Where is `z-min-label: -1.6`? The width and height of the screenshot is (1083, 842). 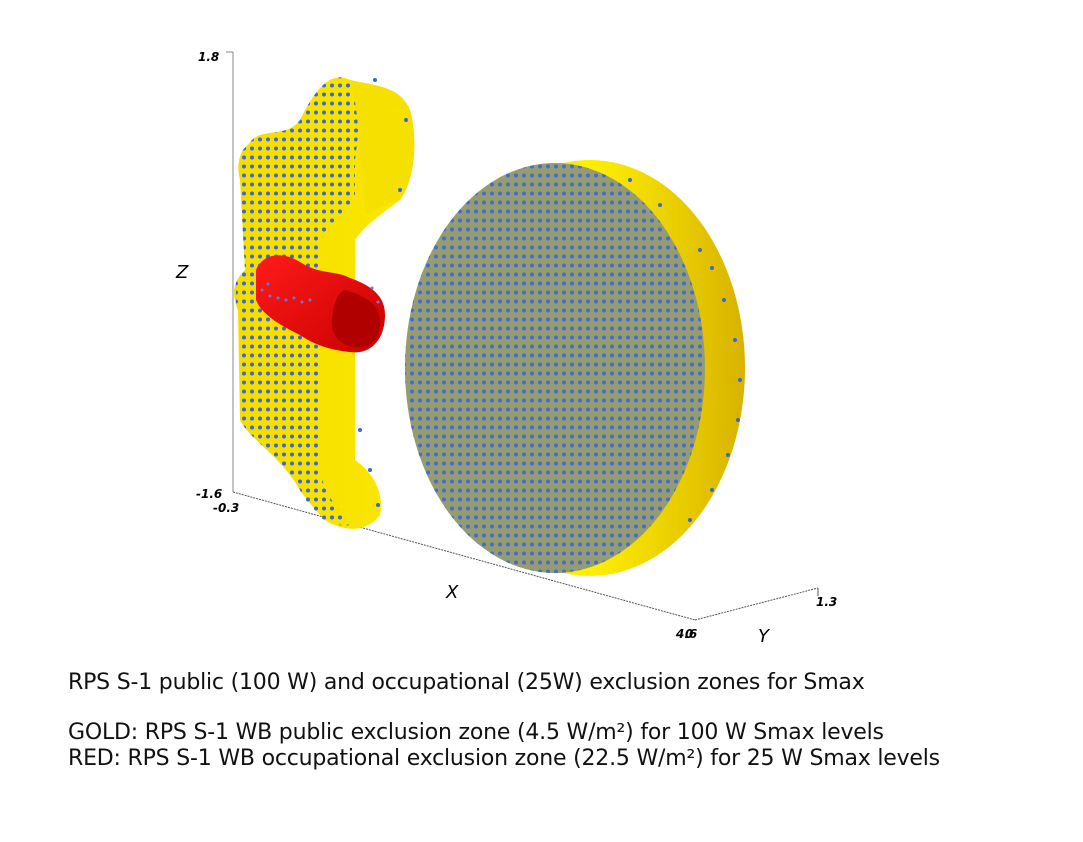 z-min-label: -1.6 is located at coordinates (209, 494).